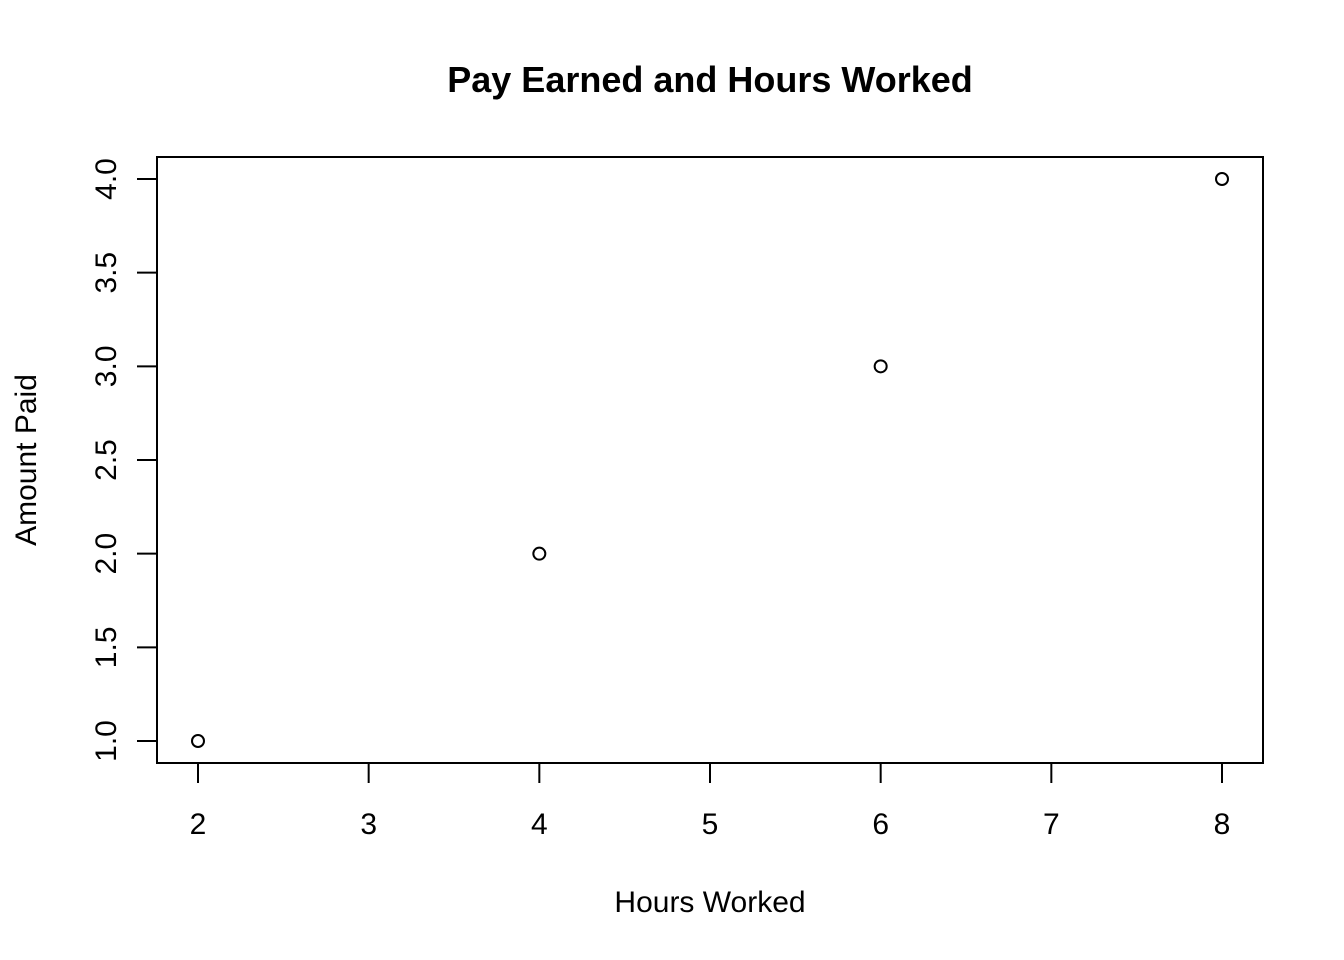 The image size is (1344, 960). I want to click on x-tick-label: 4, so click(539, 824).